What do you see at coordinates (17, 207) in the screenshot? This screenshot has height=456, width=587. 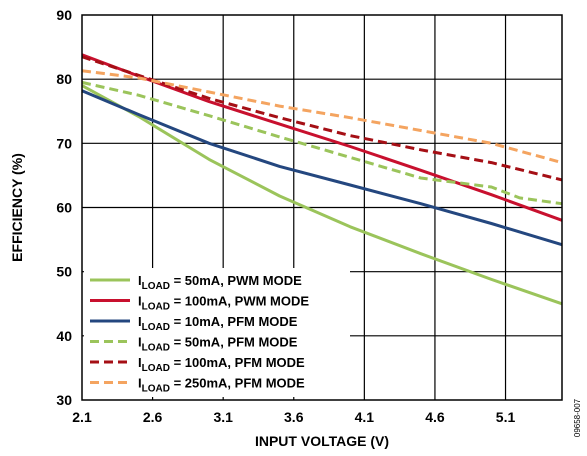 I see `y-axis-title: EFFICIENCY (%)` at bounding box center [17, 207].